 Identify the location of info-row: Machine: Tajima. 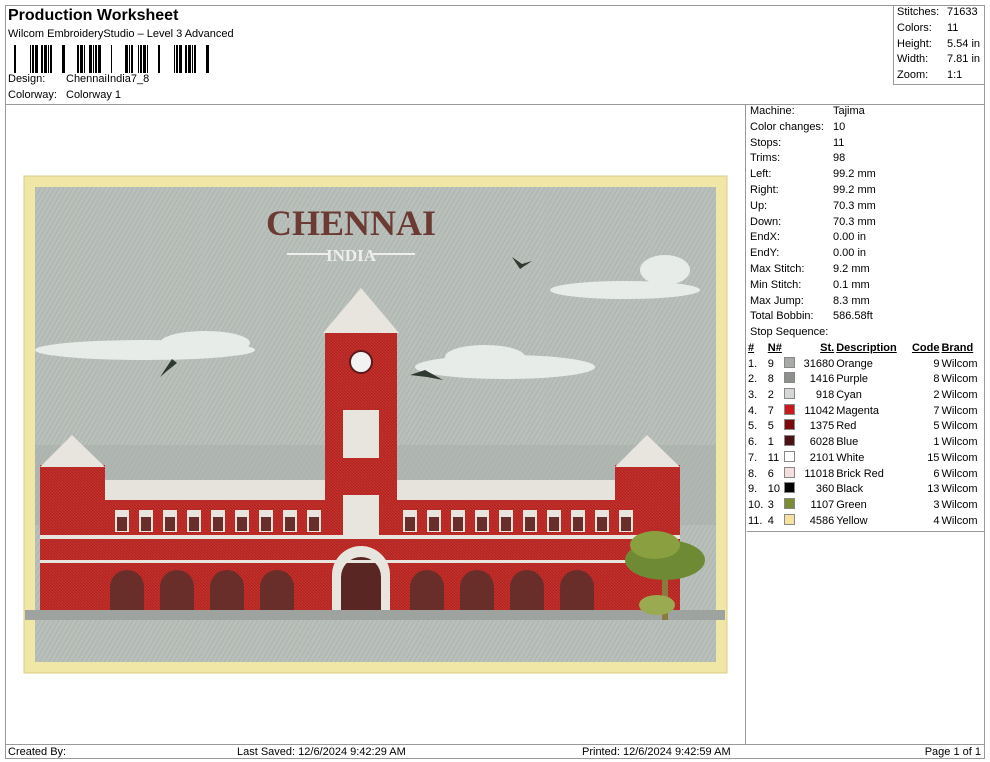
(866, 112).